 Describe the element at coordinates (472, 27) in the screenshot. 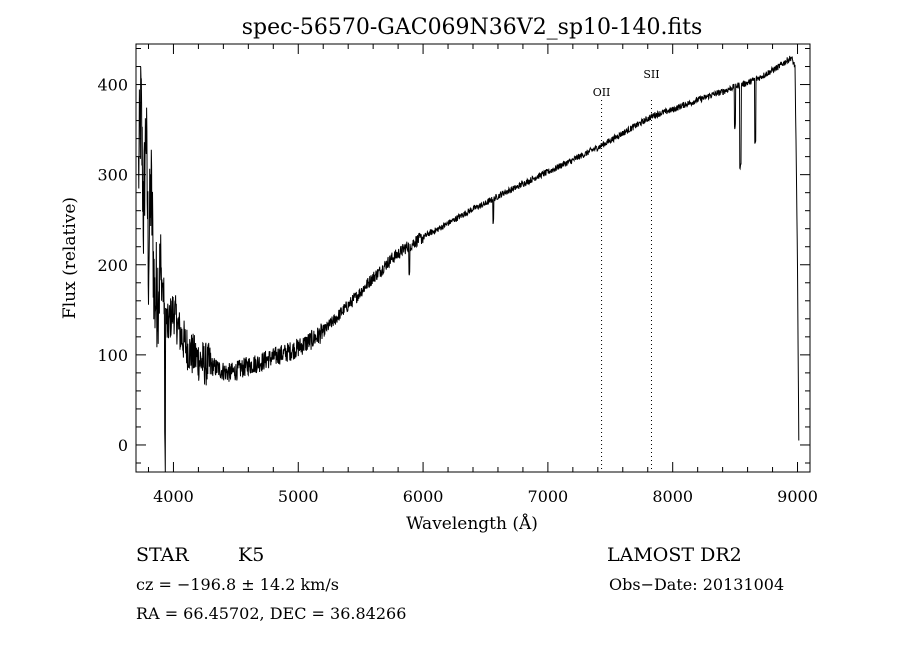

I see `chart-title: spec-56570-GAC069N36V2_sp10-140.fits` at that location.